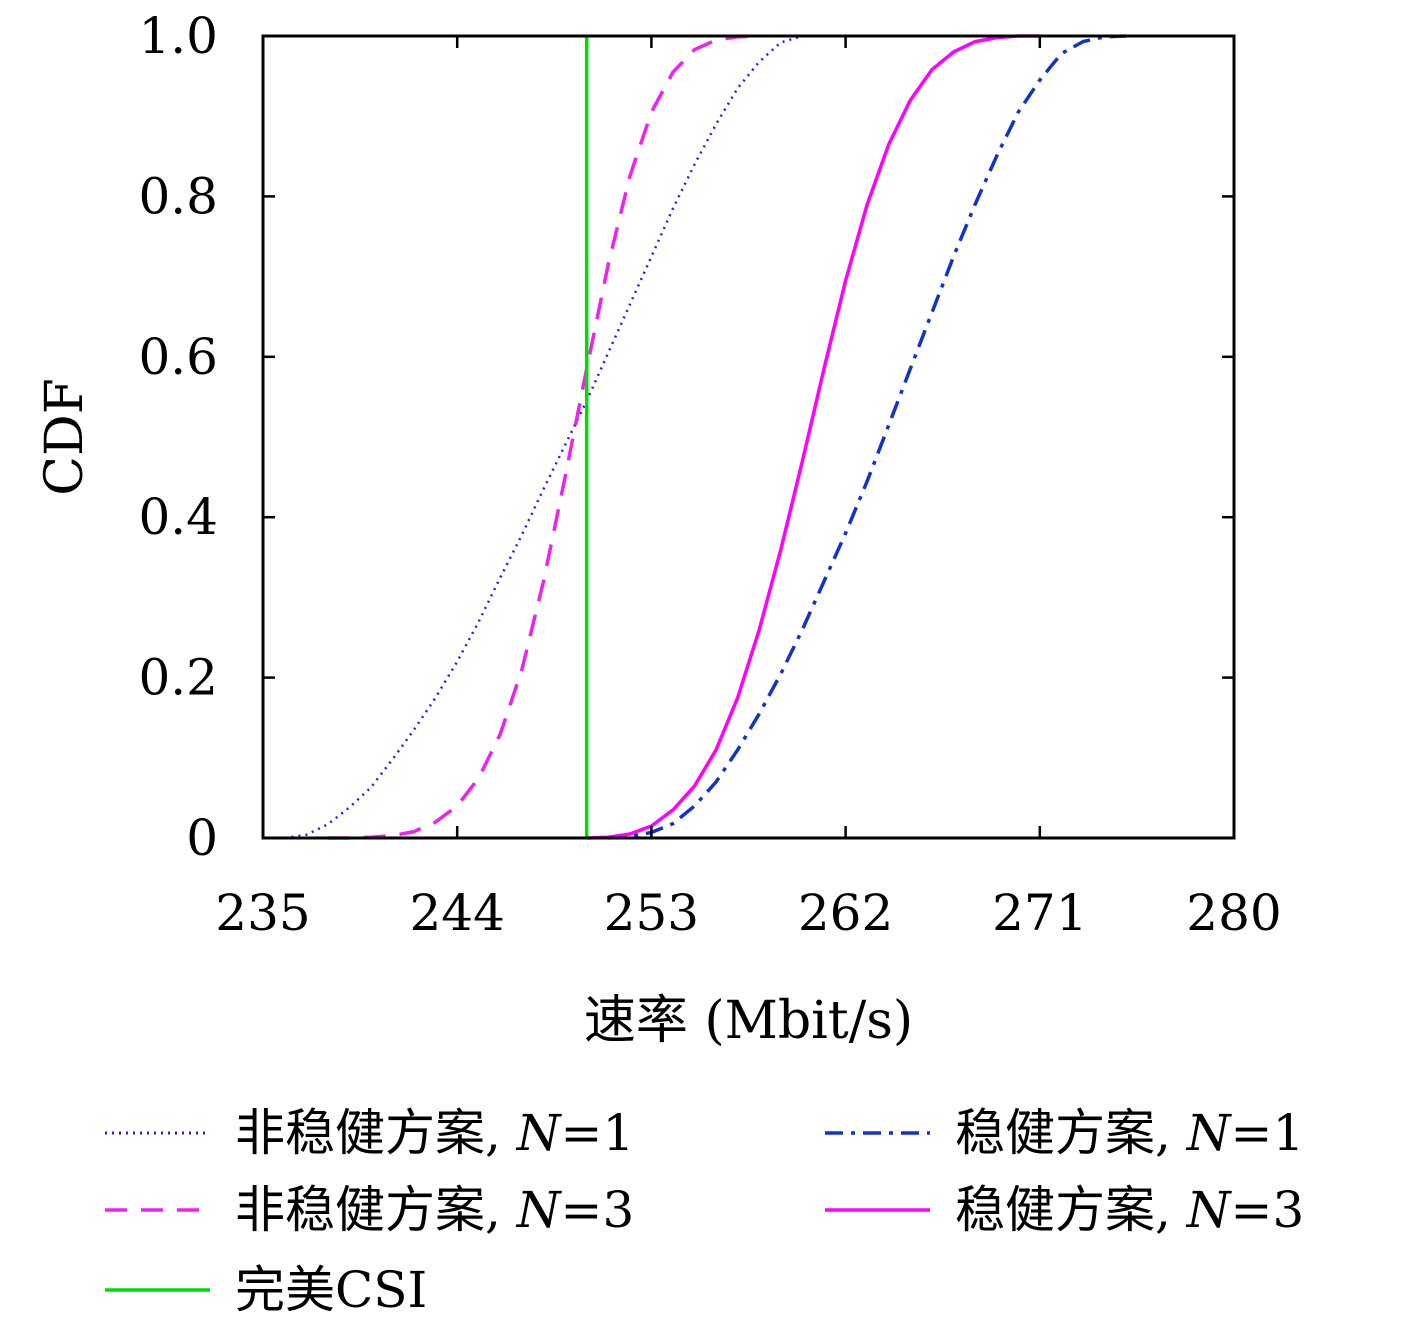  What do you see at coordinates (845, 913) in the screenshot?
I see `x-tick-label: 262` at bounding box center [845, 913].